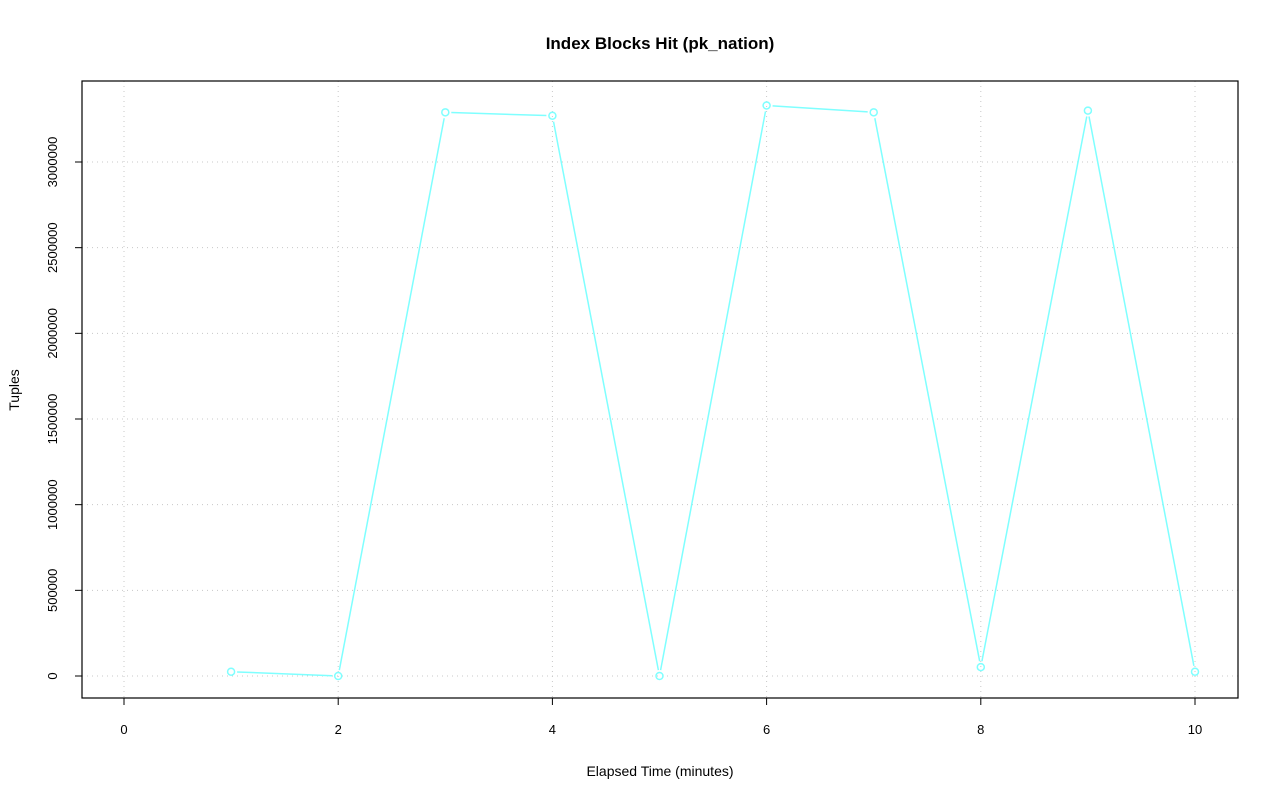 The image size is (1280, 801). I want to click on x-tick-label: 10, so click(1195, 729).